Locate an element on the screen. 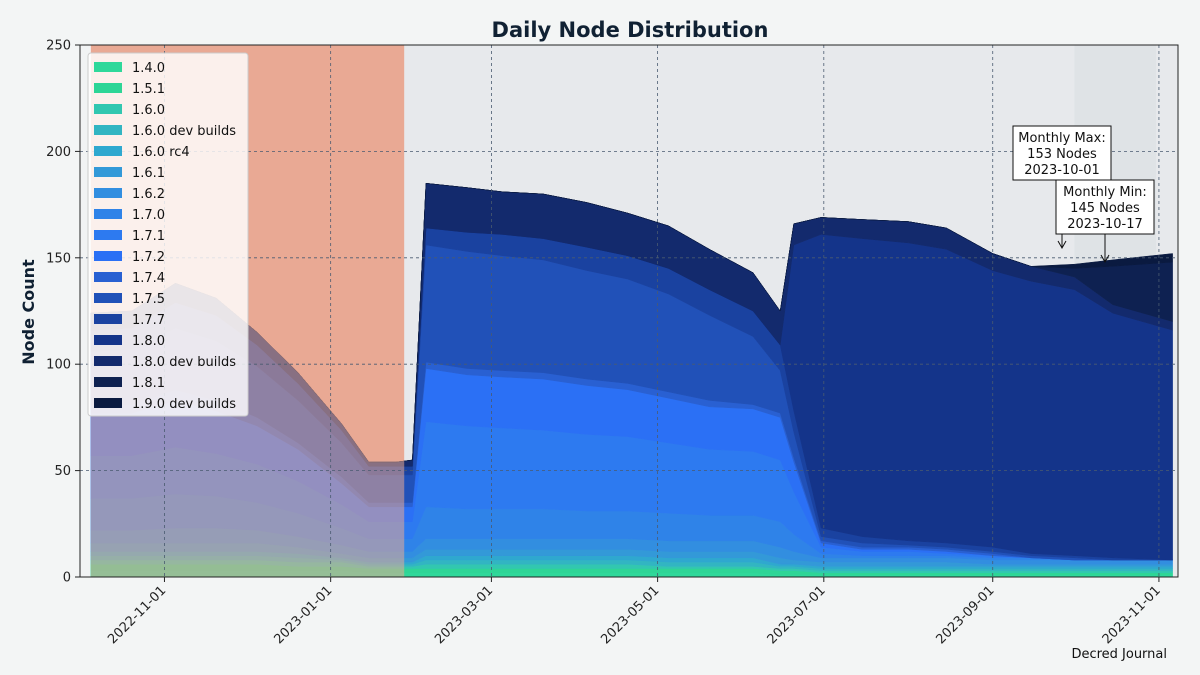 The height and width of the screenshot is (675, 1200). y-axis-label: Node Count is located at coordinates (28, 312).